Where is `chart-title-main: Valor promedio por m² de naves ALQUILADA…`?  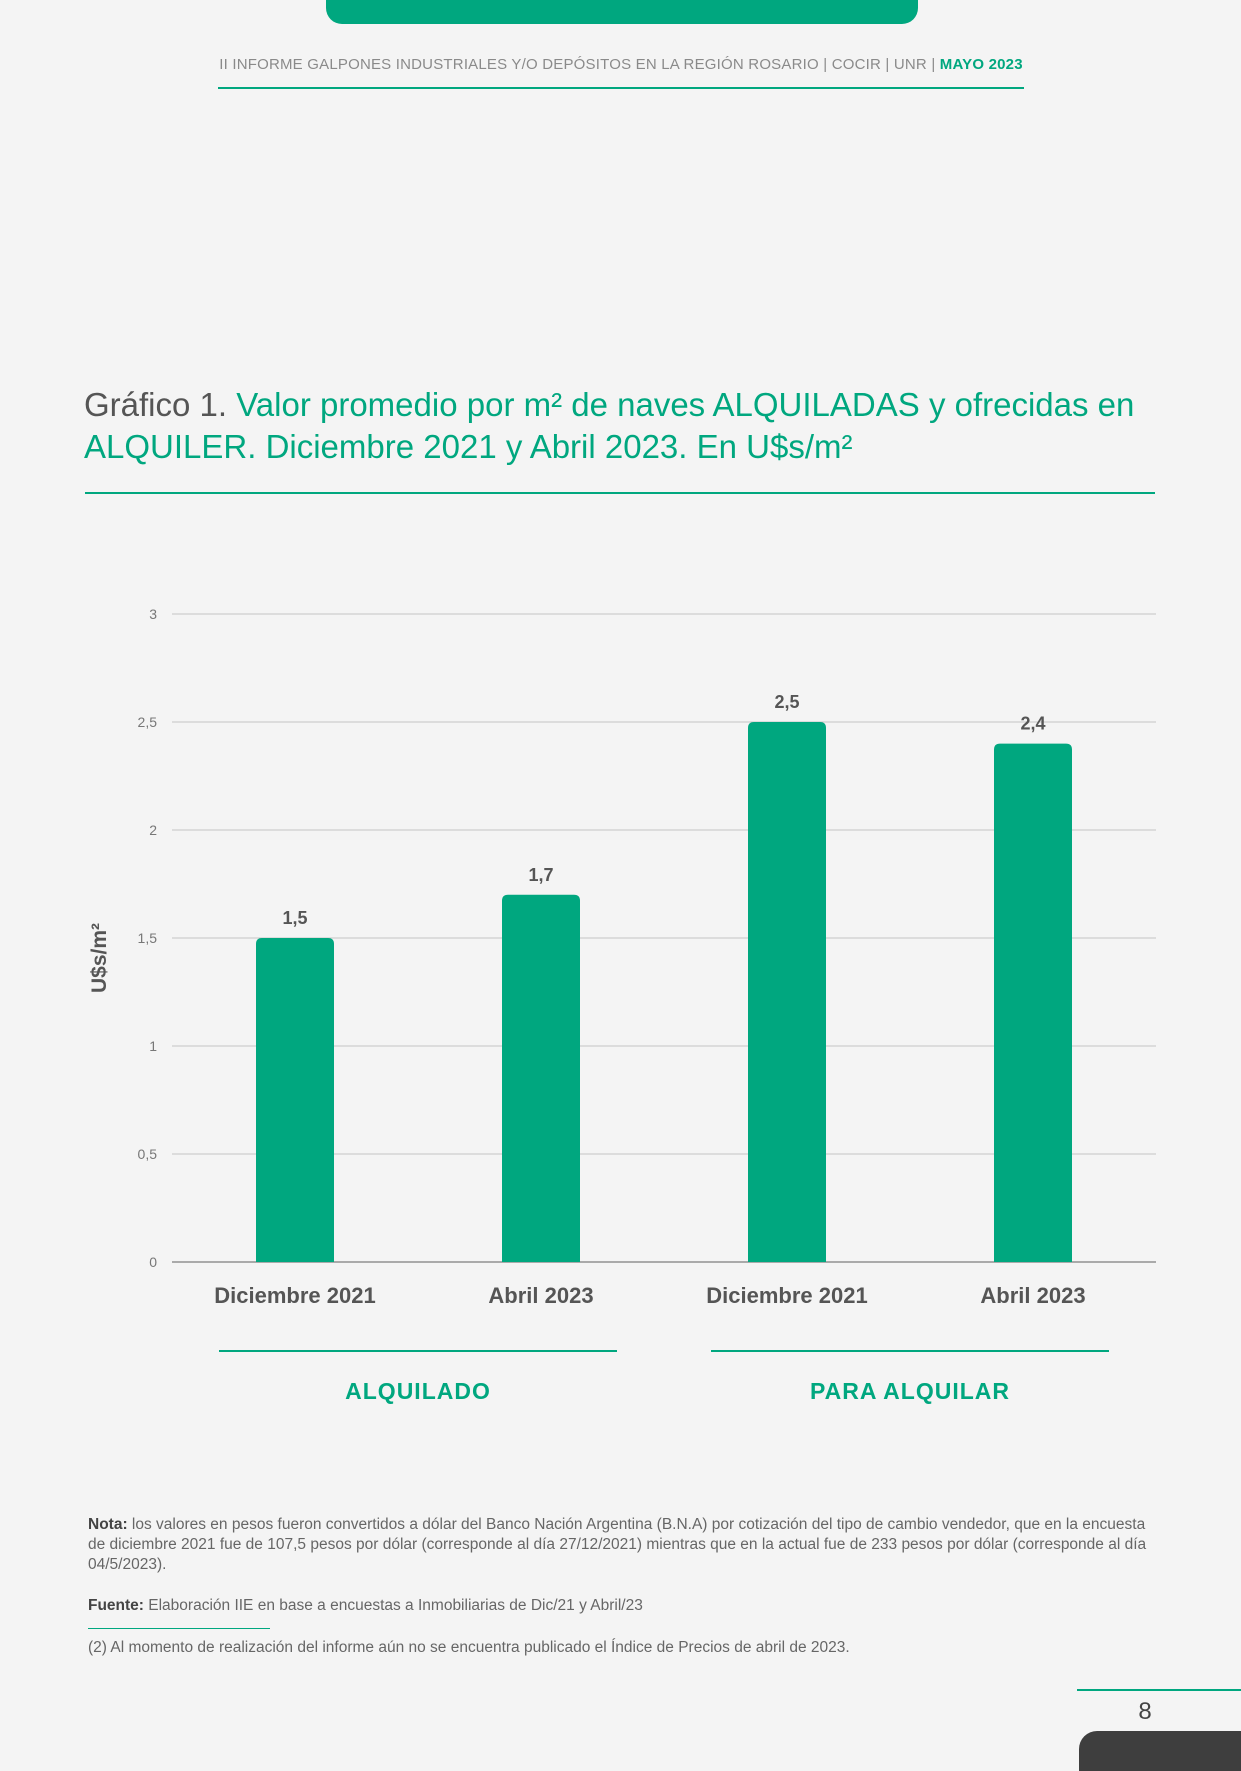 chart-title-main: Valor promedio por m² de naves ALQUILADA… is located at coordinates (609, 425).